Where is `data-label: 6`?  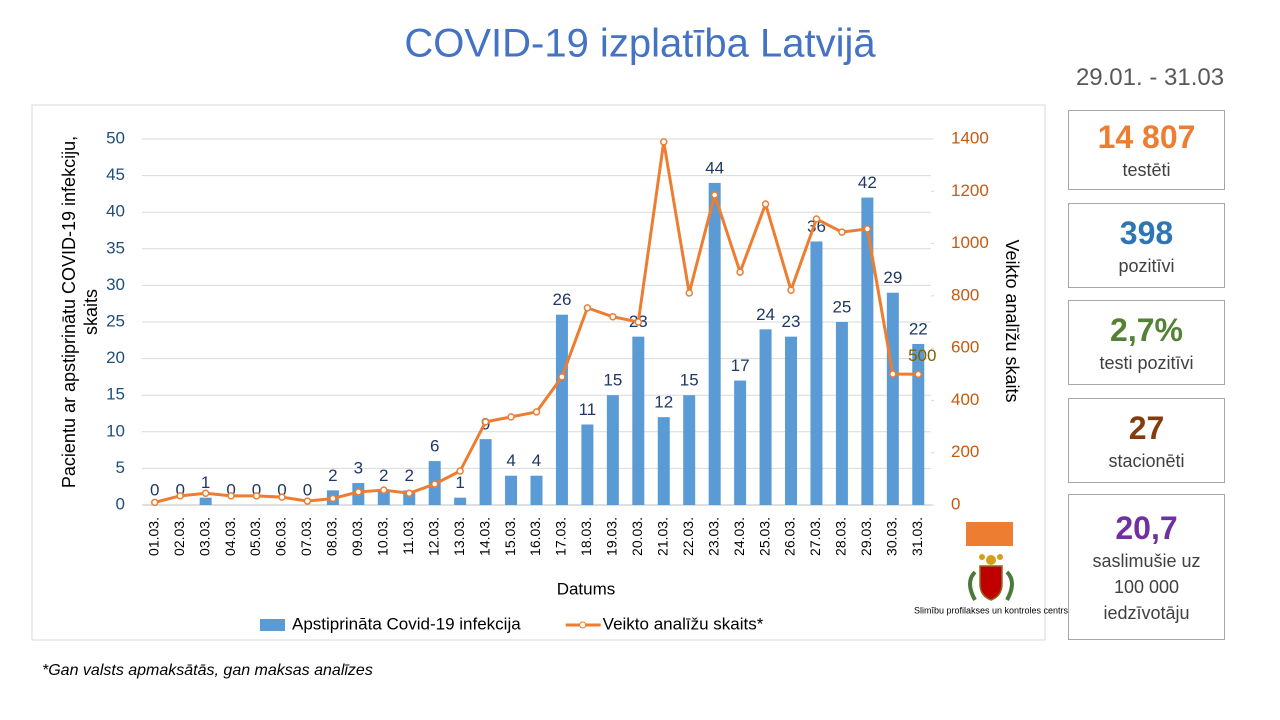
data-label: 6 is located at coordinates (434, 446).